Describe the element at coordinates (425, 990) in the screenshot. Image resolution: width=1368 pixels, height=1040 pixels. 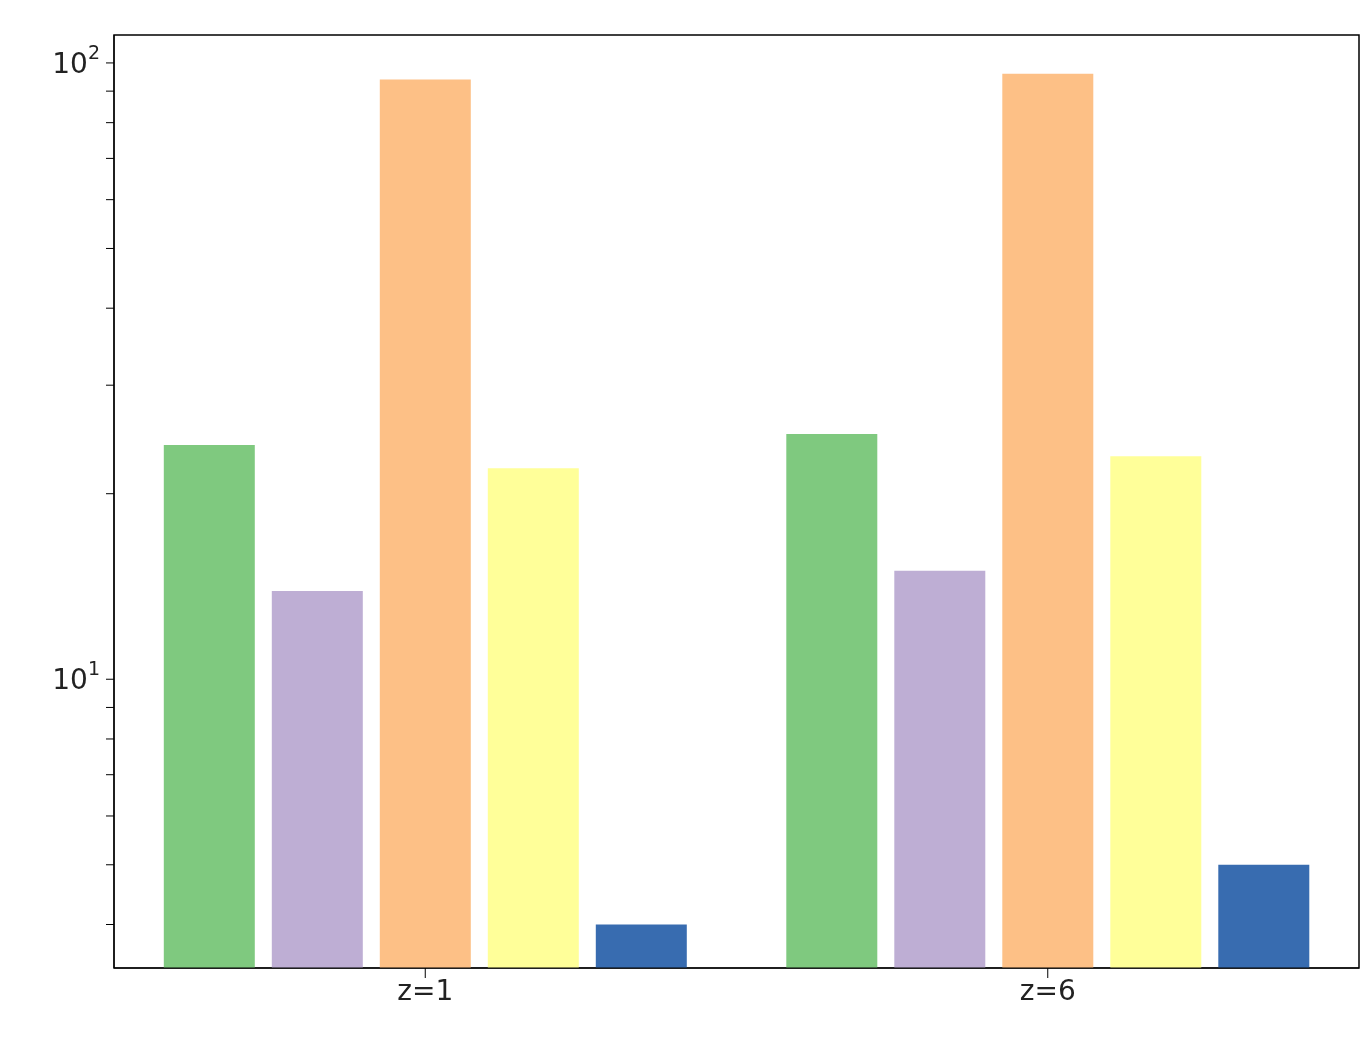
I see `x-tick-label: z=1` at that location.